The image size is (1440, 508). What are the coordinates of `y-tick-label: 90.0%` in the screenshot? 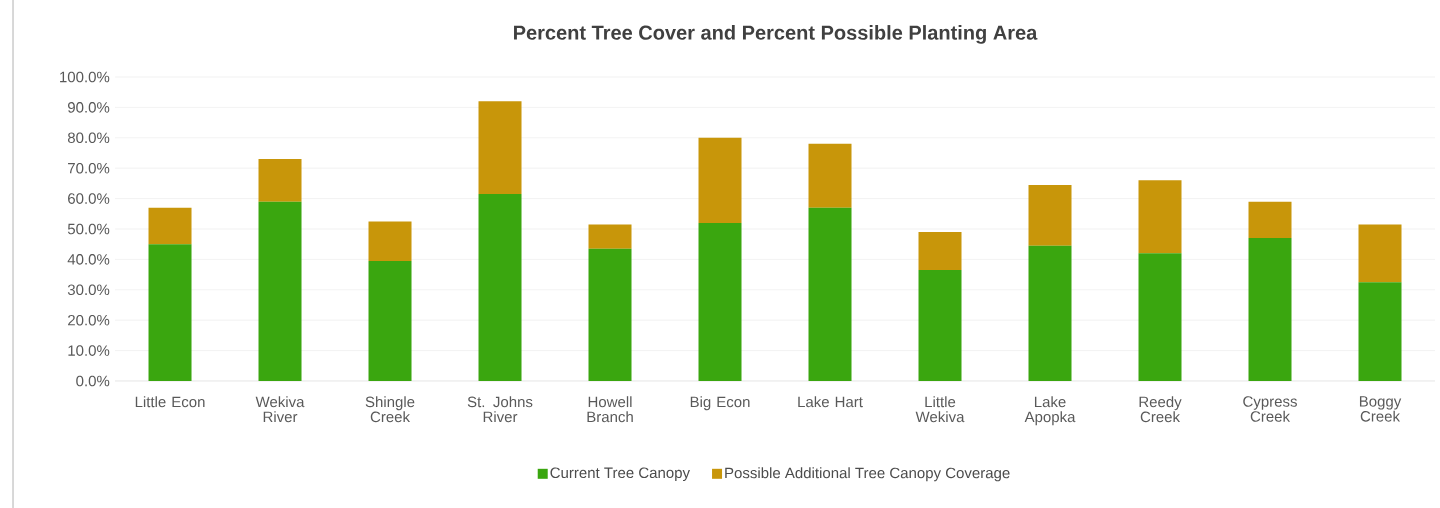 It's located at (88, 107).